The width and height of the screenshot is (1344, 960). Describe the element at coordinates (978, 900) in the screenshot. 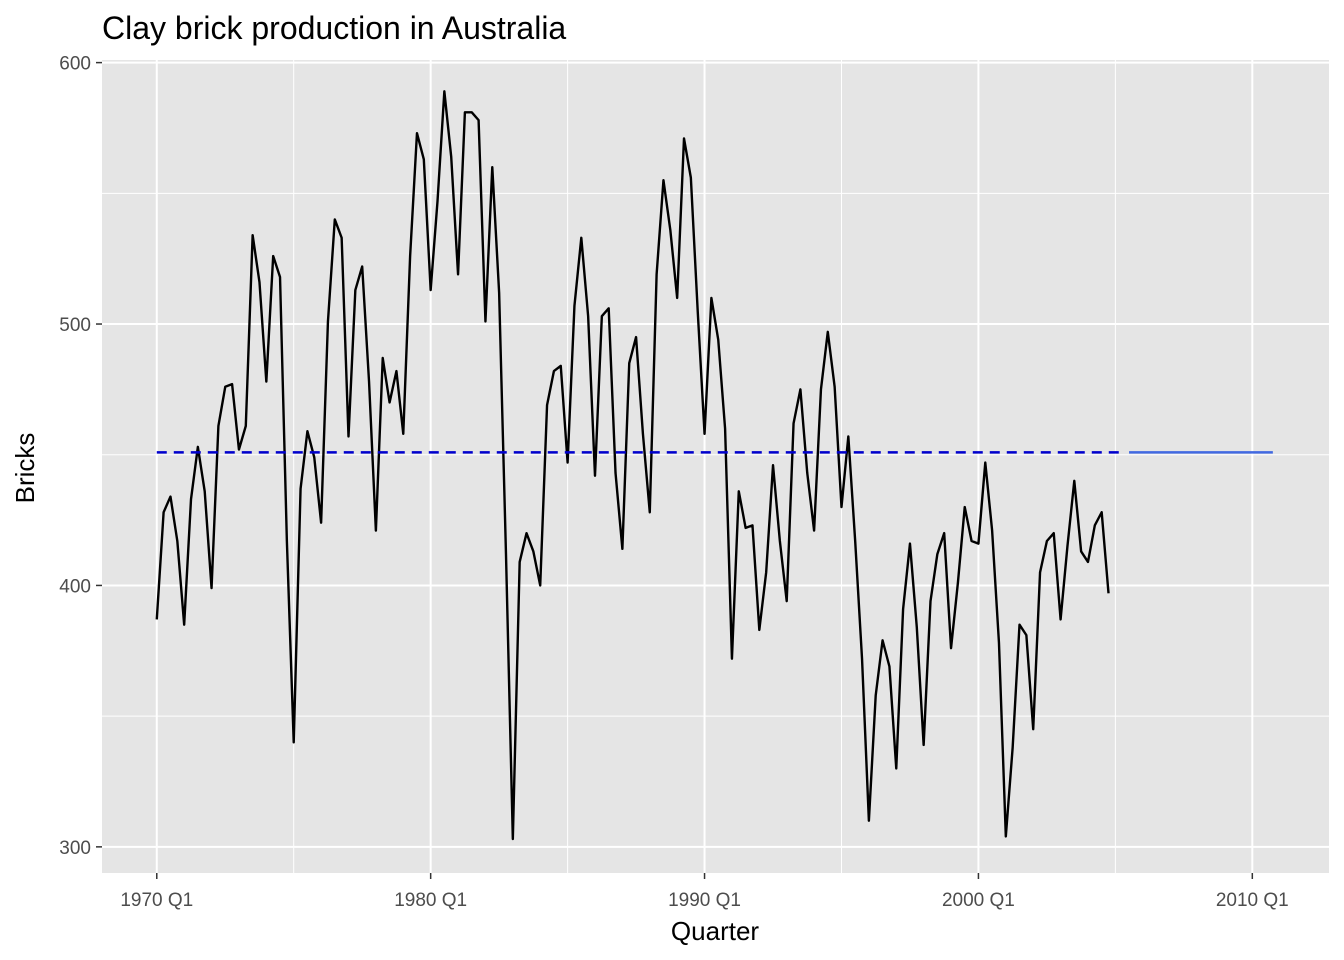

I see `x-tick-label: 2000 Q1` at that location.